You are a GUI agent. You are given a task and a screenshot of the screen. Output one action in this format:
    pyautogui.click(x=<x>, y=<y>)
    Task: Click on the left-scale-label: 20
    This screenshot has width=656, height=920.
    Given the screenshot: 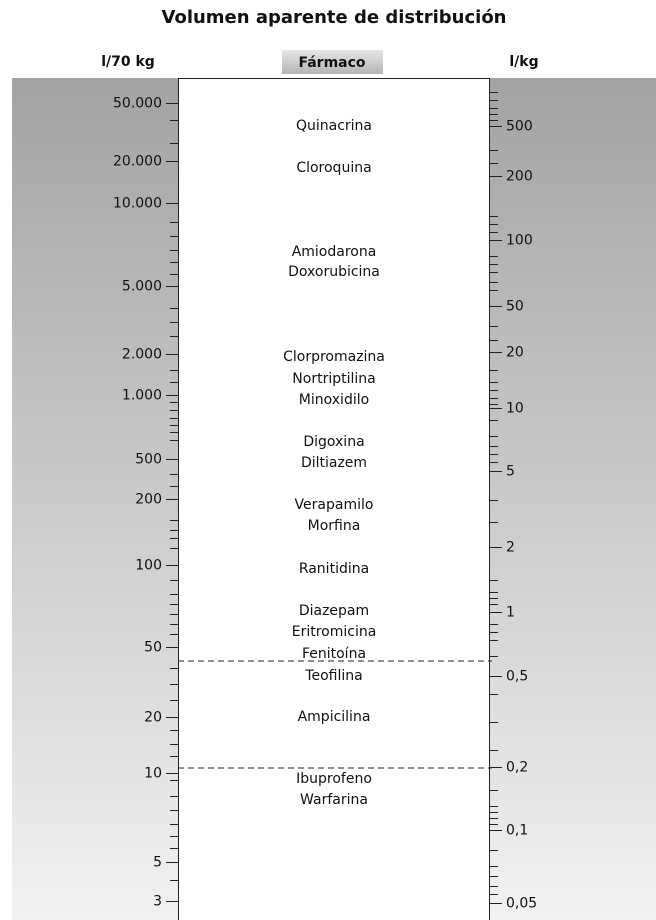 What is the action you would take?
    pyautogui.click(x=153, y=718)
    